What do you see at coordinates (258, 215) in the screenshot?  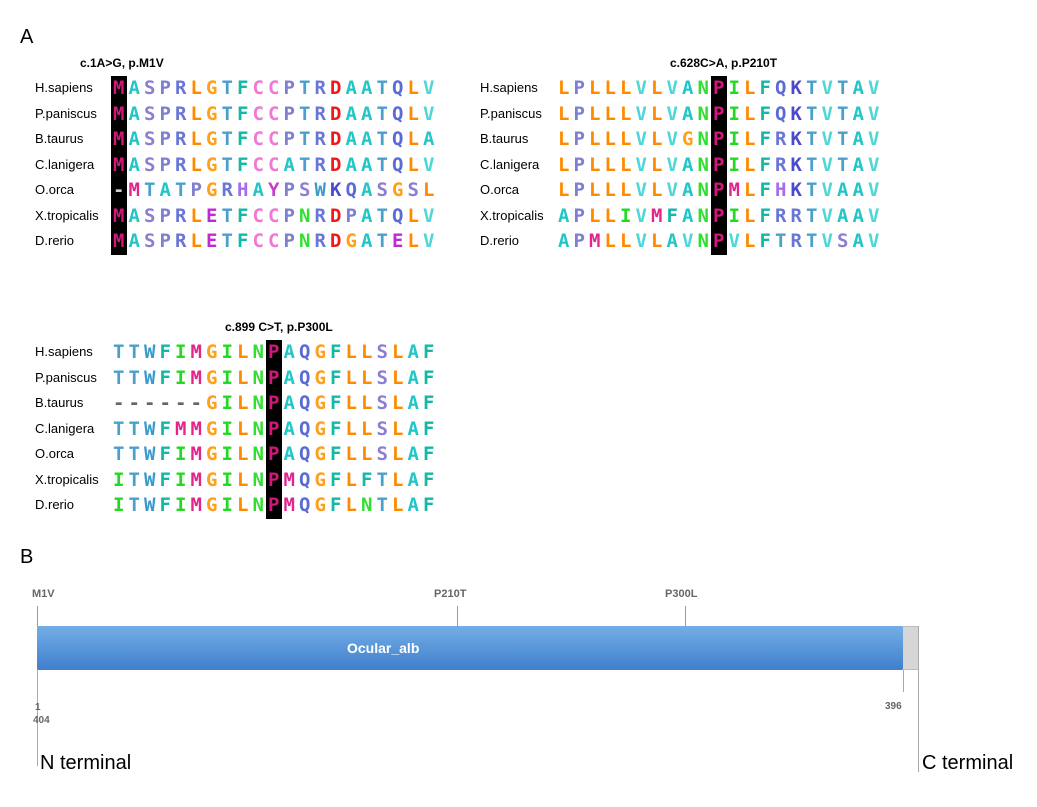 I see `residue: C` at bounding box center [258, 215].